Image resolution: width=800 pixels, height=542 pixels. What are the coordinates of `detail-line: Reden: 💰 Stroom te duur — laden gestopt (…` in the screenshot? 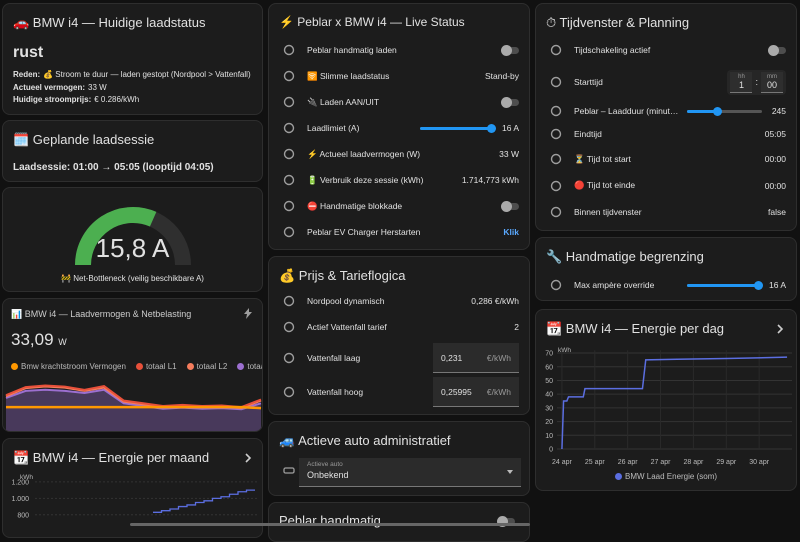 It's located at (132, 75).